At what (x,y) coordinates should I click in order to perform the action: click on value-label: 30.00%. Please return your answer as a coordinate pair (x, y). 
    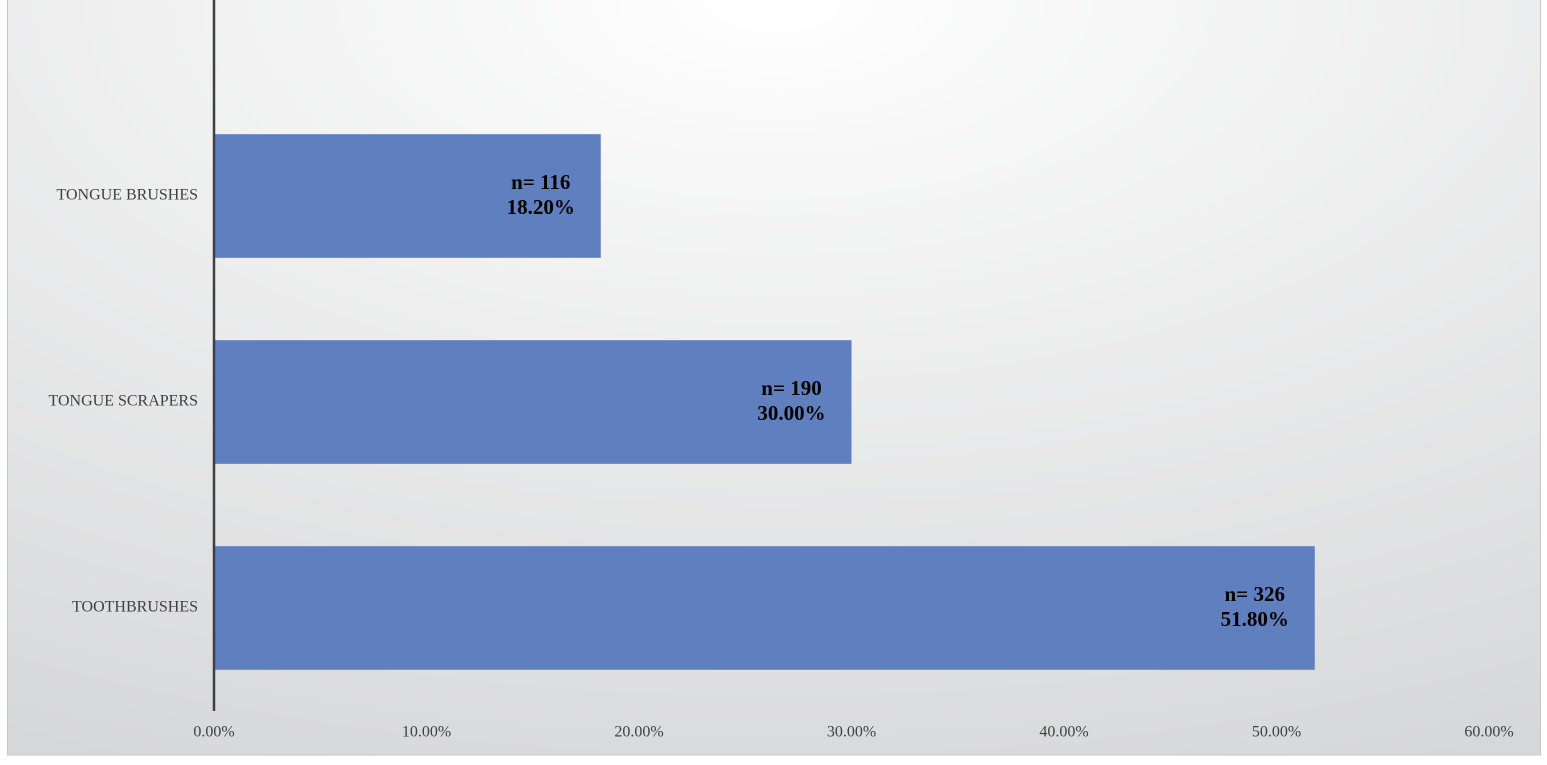
    Looking at the image, I should click on (791, 413).